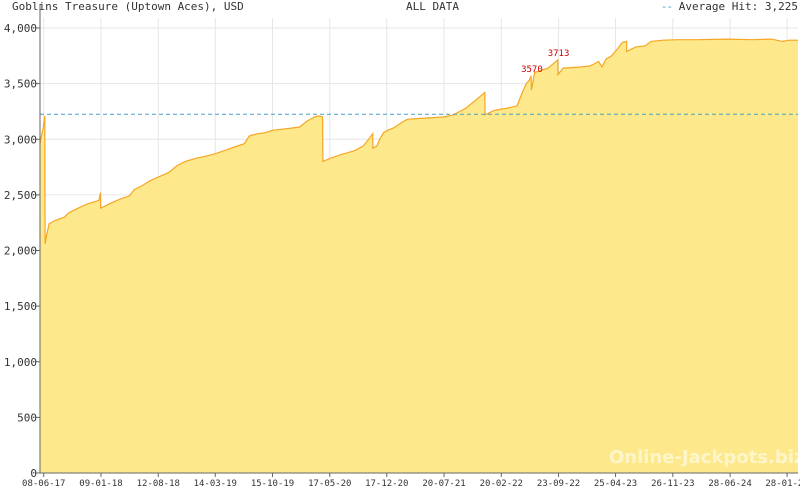 This screenshot has height=490, width=800. Describe the element at coordinates (386, 484) in the screenshot. I see `x-tick-label: 17-12-20` at that location.